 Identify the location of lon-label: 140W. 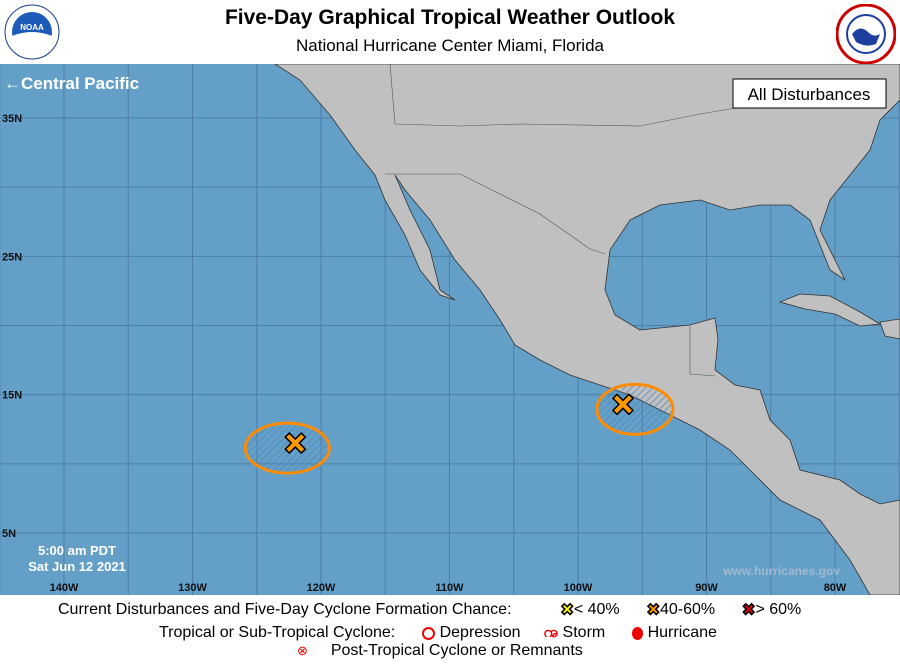
(64, 588).